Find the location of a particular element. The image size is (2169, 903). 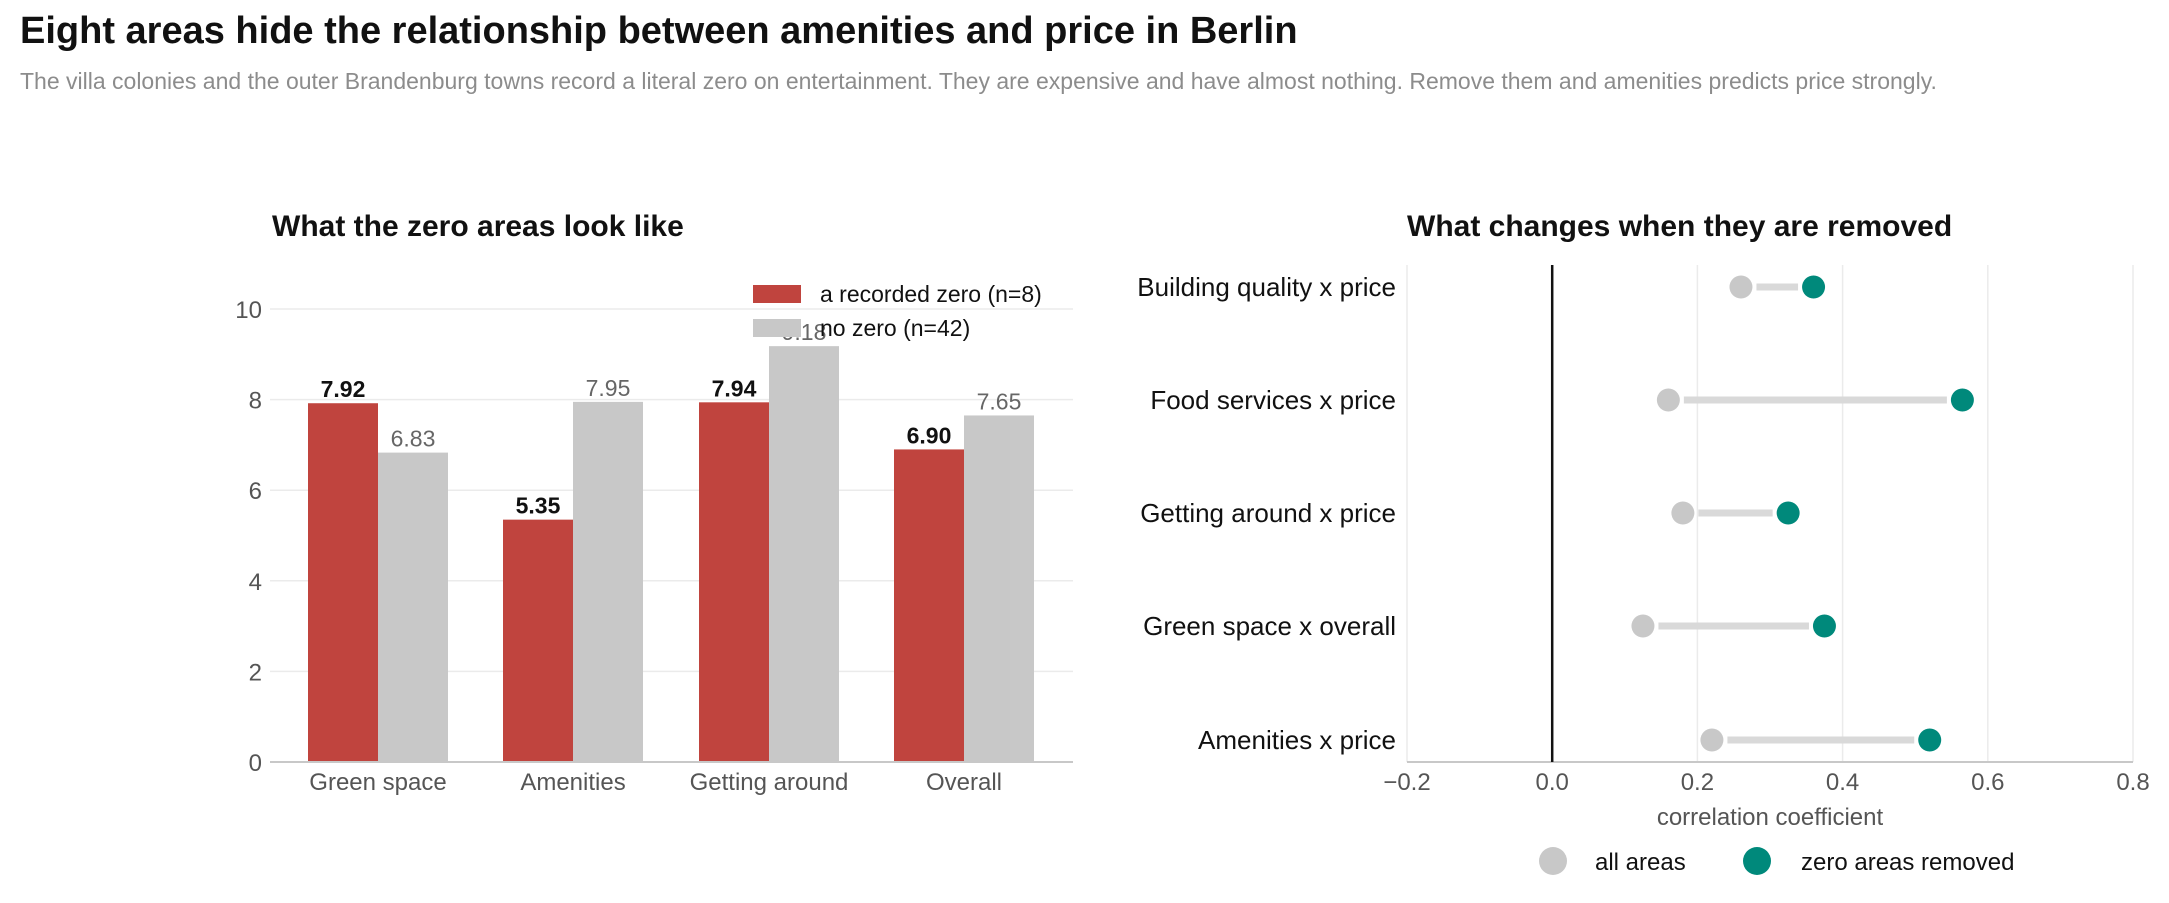

bar-value-label-zero: 7.92 is located at coordinates (343, 389).